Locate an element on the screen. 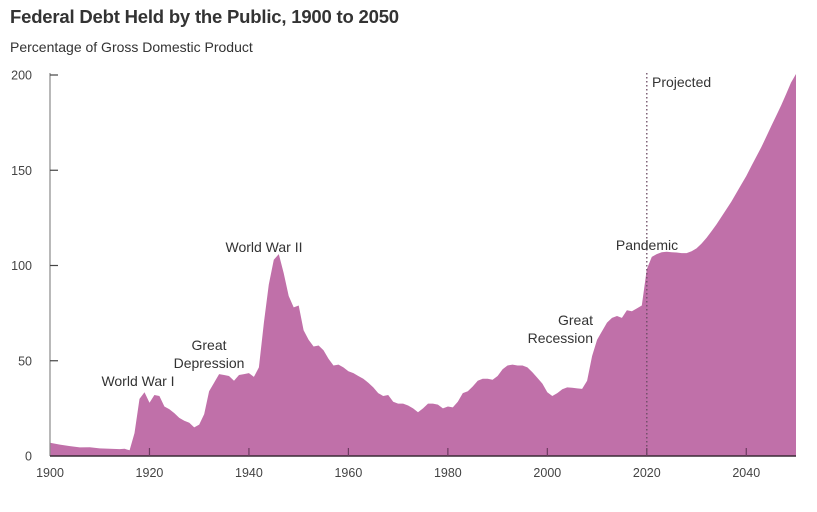 Image resolution: width=817 pixels, height=512 pixels. x-tick-label: 2020 is located at coordinates (647, 473).